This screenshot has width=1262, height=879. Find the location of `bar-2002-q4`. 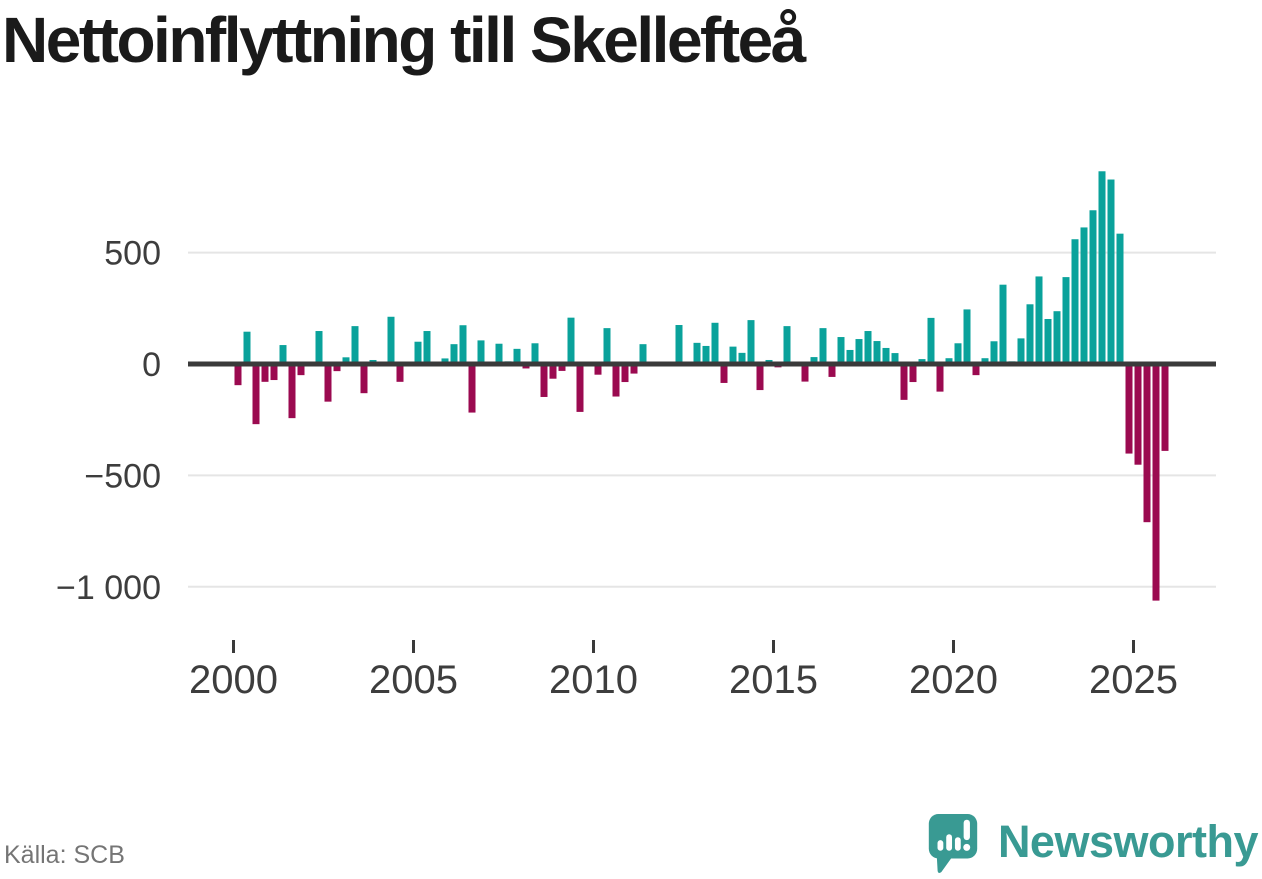

bar-2002-q4 is located at coordinates (337, 368).